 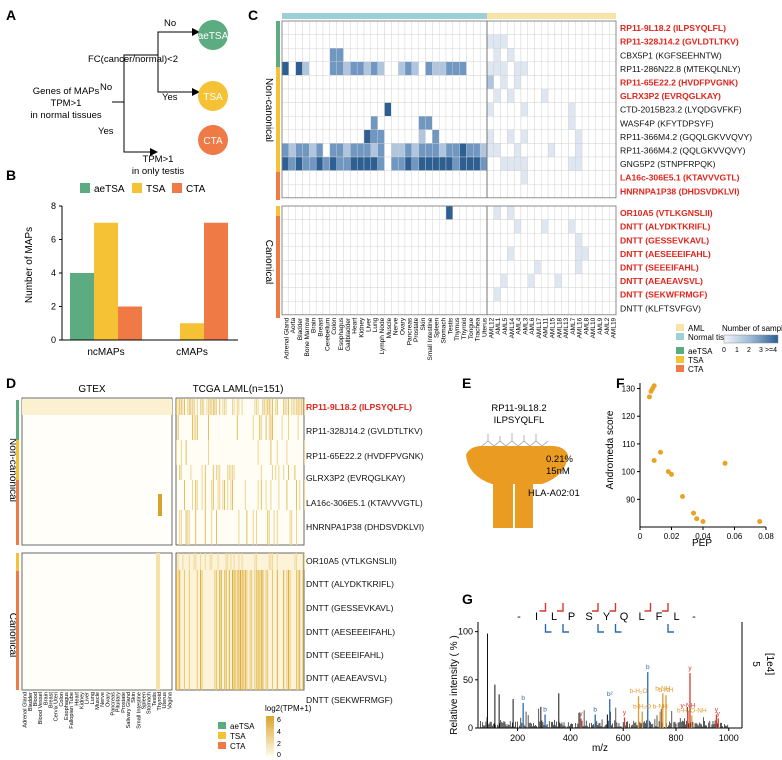 I want to click on c-tissue-label: Pancreas, so click(x=409, y=331).